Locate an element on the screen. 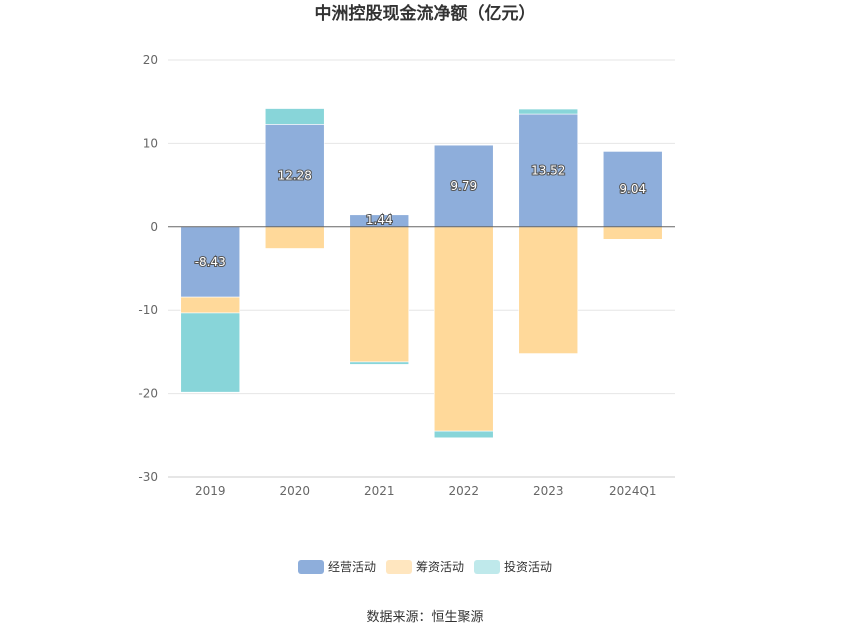  data-label: 9.04 is located at coordinates (632, 189).